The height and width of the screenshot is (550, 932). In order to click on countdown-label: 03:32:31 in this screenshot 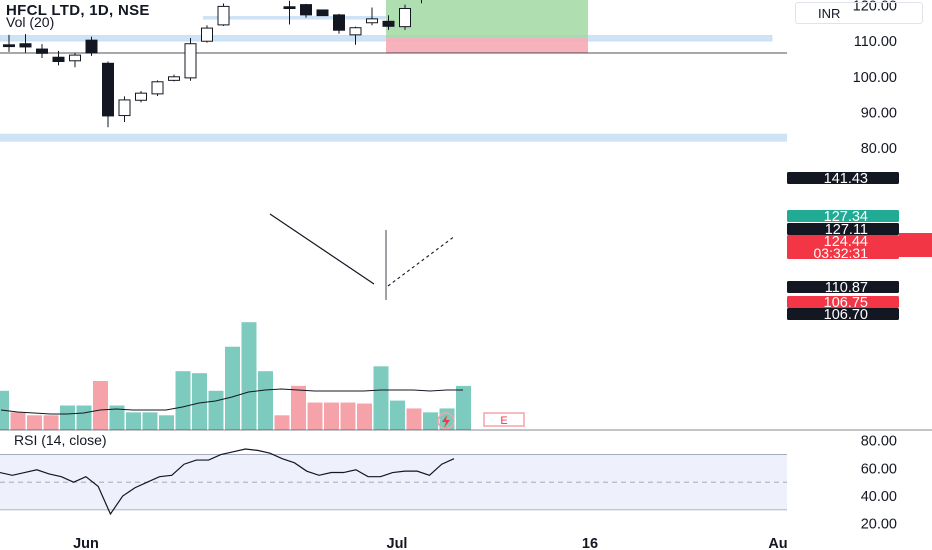, I will do `click(841, 253)`.